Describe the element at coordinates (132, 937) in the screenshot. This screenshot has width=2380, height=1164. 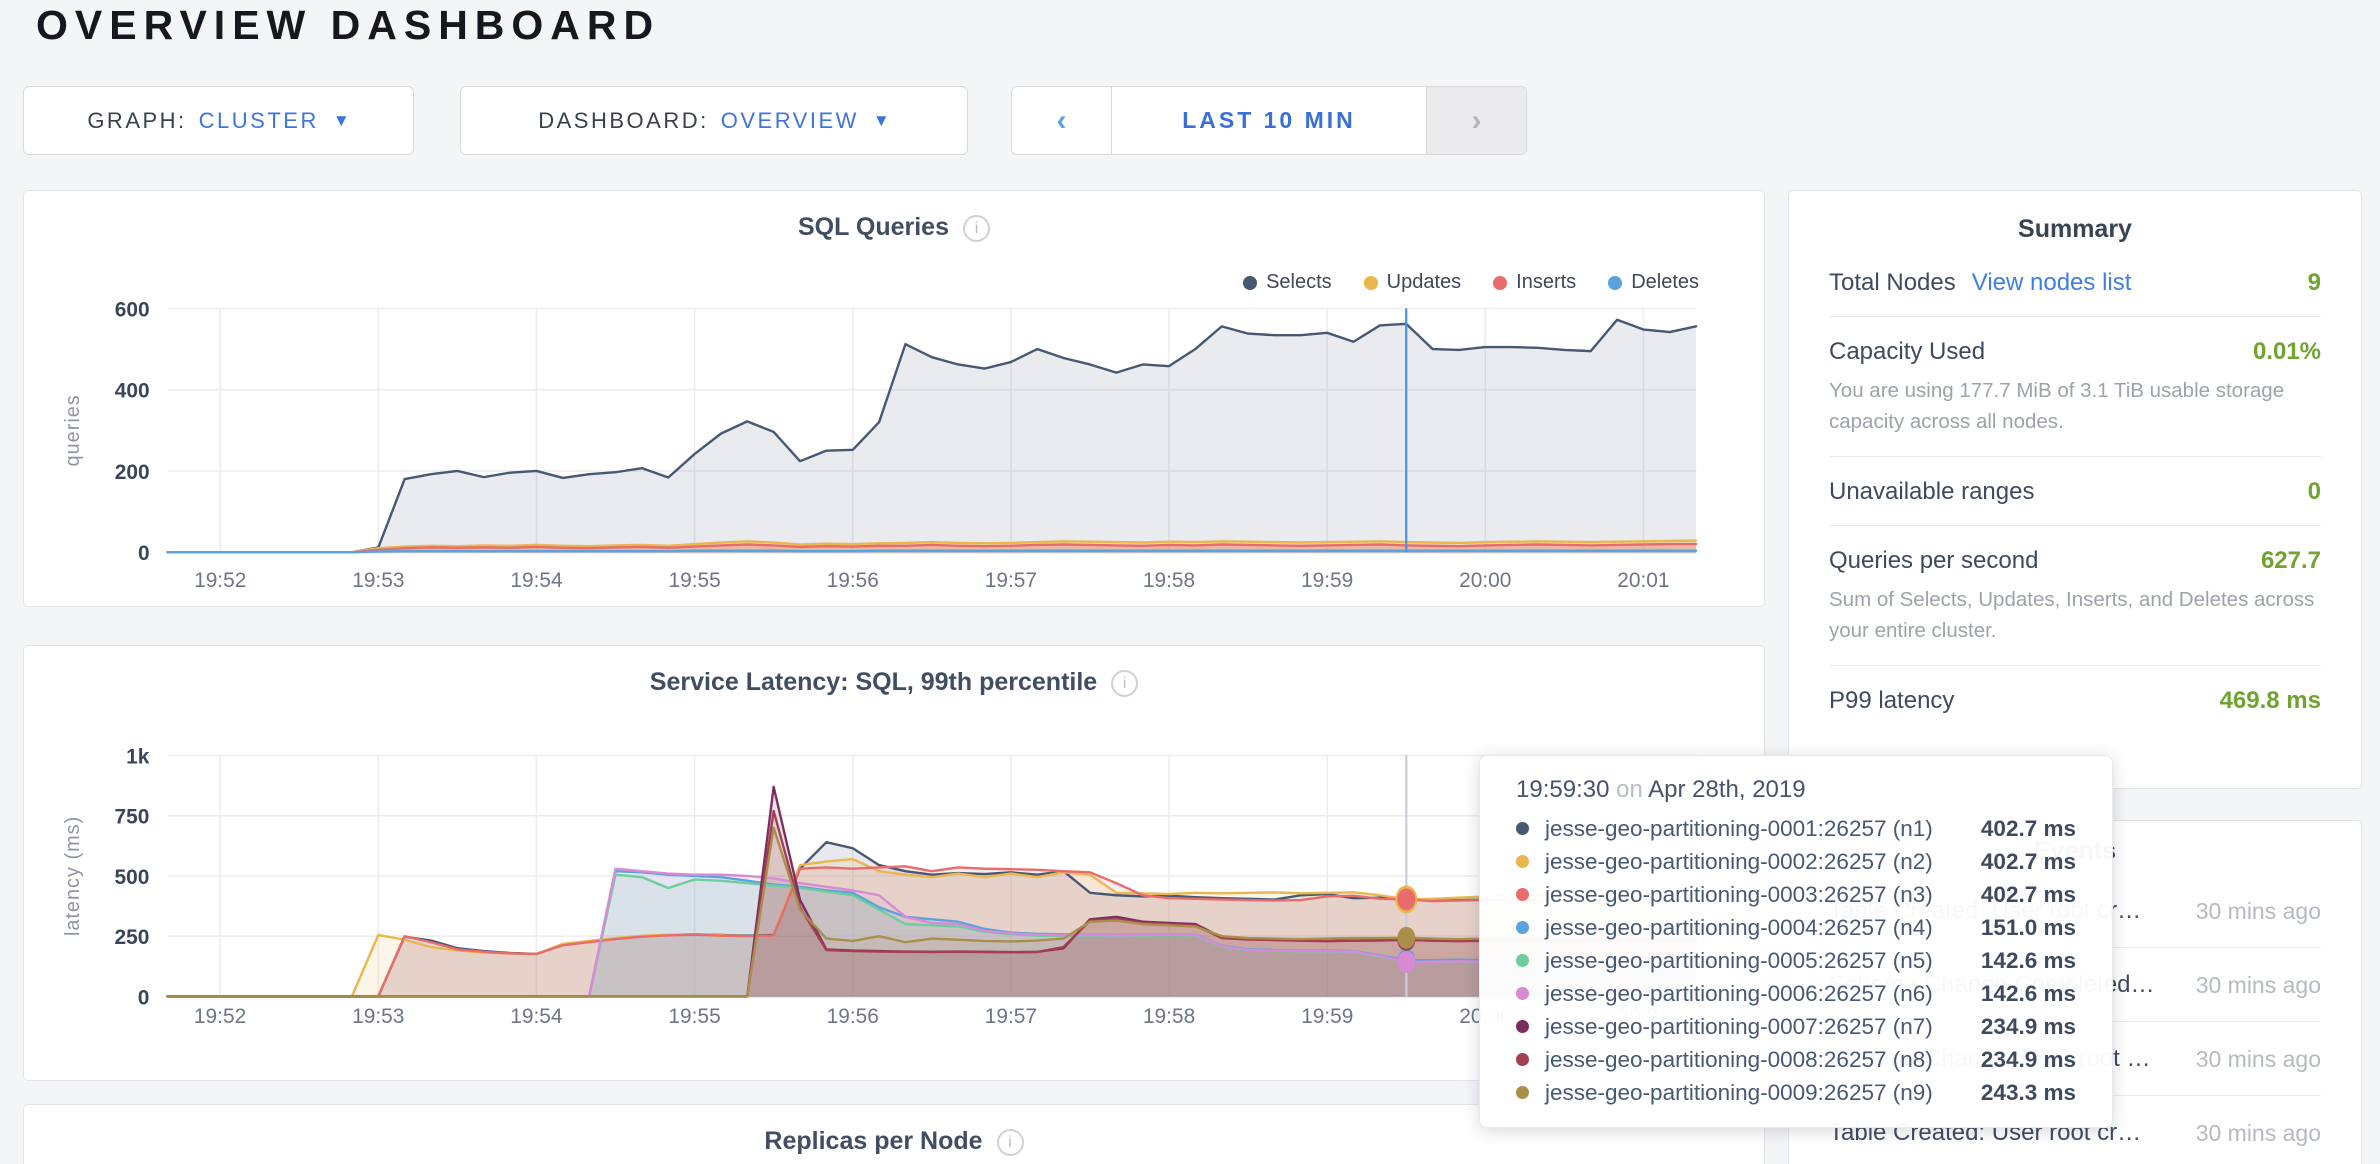
I see `svg-text: 250` at that location.